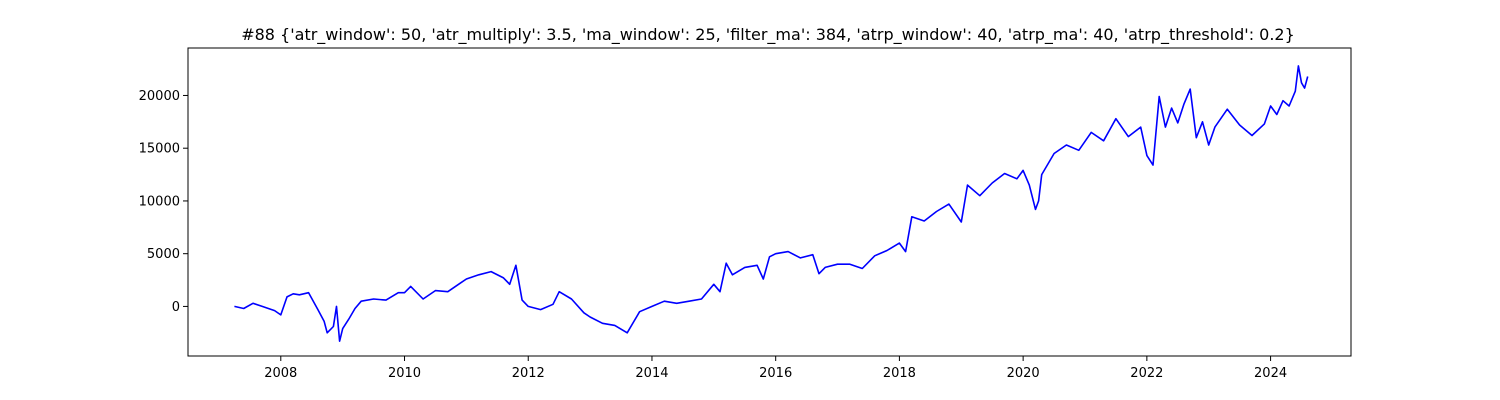 Image resolution: width=1500 pixels, height=400 pixels. I want to click on x-tick-label: 2018, so click(899, 373).